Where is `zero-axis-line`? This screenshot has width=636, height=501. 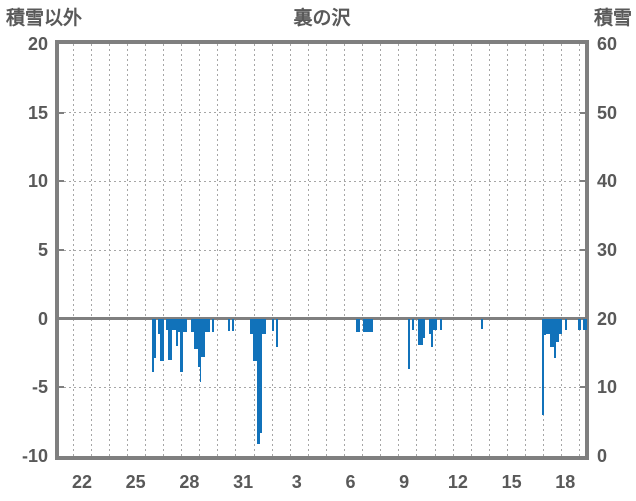
zero-axis-line is located at coordinates (322, 319).